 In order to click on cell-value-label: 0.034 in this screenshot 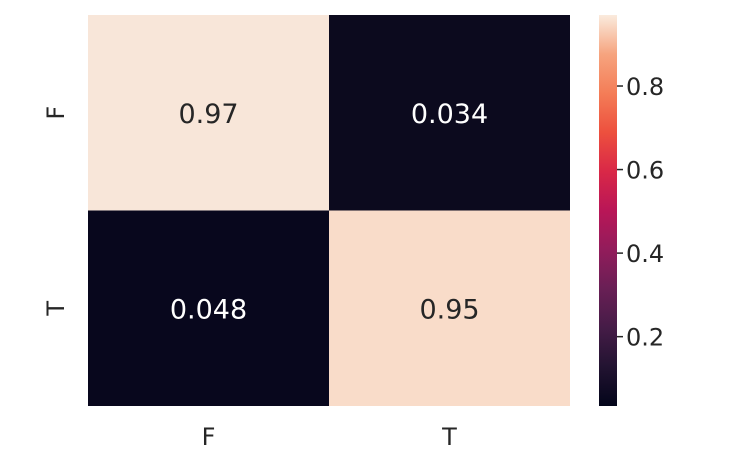, I will do `click(449, 114)`.